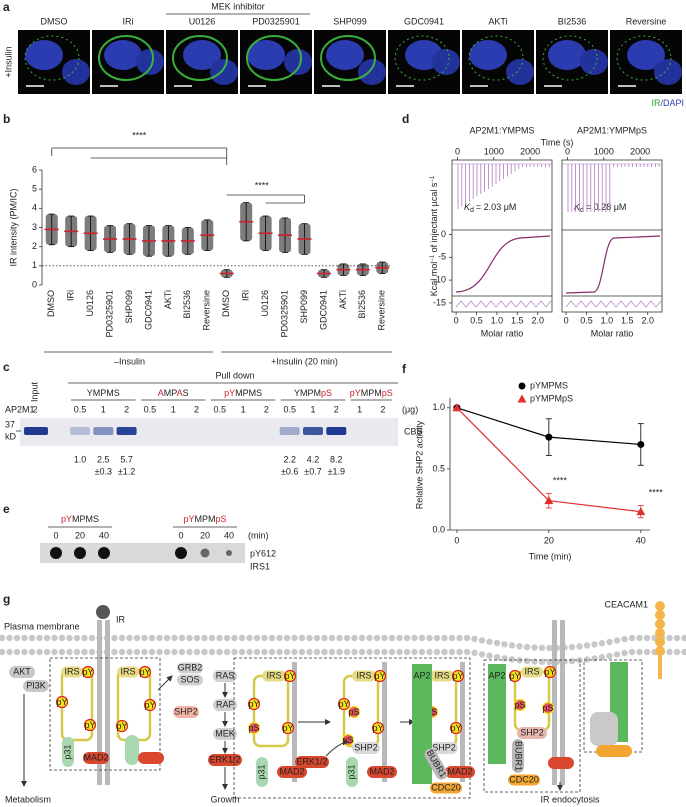  I want to click on x-tick-label: 20, so click(549, 540).